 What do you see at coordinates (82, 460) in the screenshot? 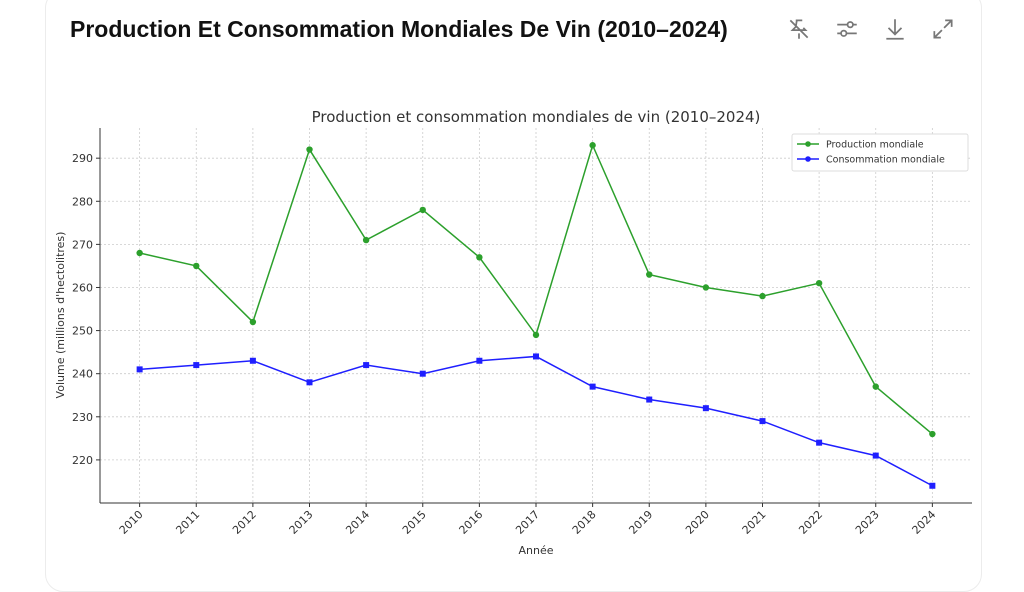
I see `y-tick-label: 220` at bounding box center [82, 460].